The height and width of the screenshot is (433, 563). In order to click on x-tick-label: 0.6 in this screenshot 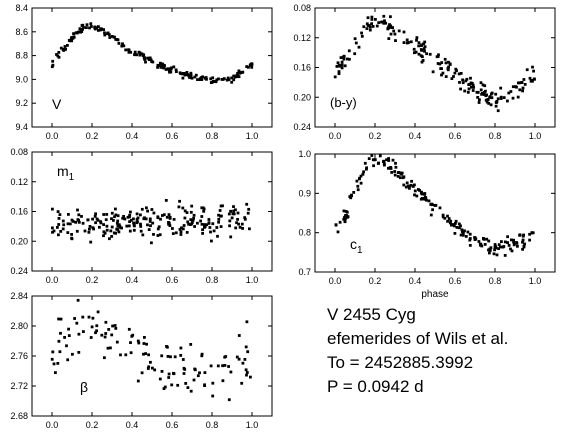, I will do `click(172, 136)`.